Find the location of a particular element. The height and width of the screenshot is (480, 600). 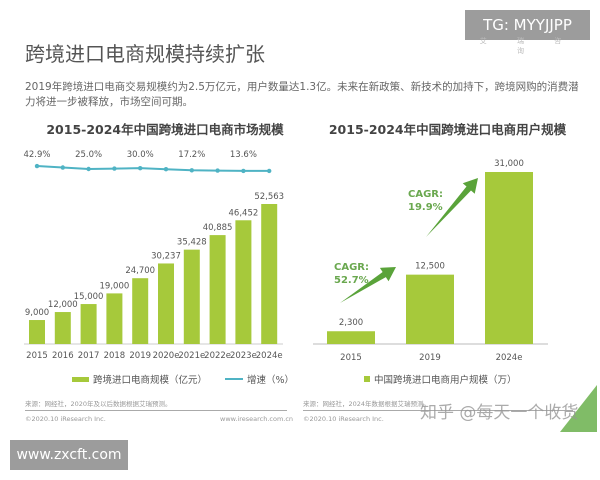

bar-label: 24,700 is located at coordinates (140, 271).